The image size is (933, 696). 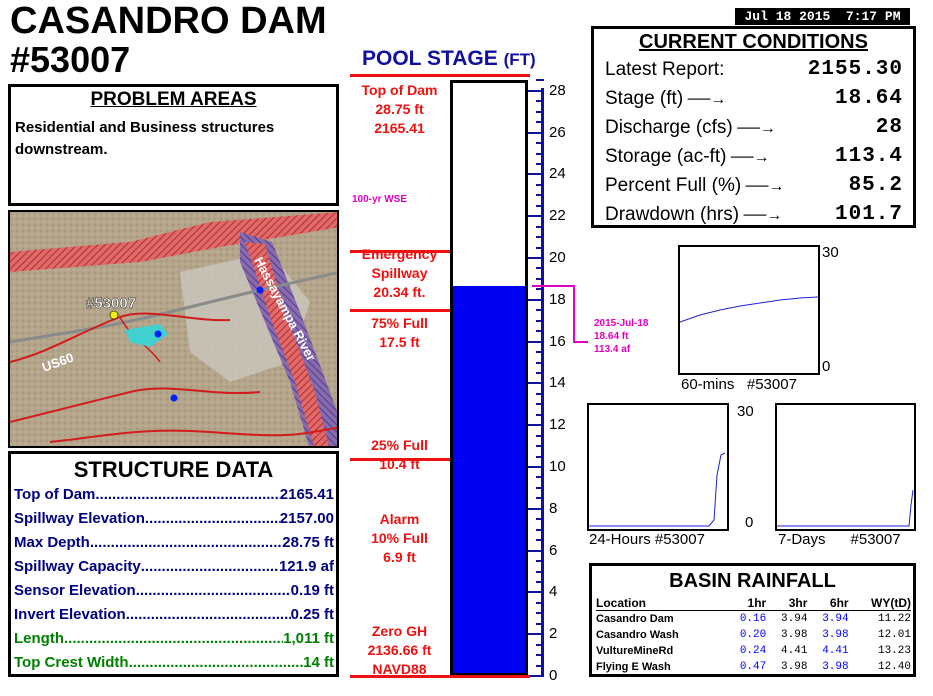 What do you see at coordinates (449, 59) in the screenshot?
I see `pool-stage-title: POOL STAGE (FT)` at bounding box center [449, 59].